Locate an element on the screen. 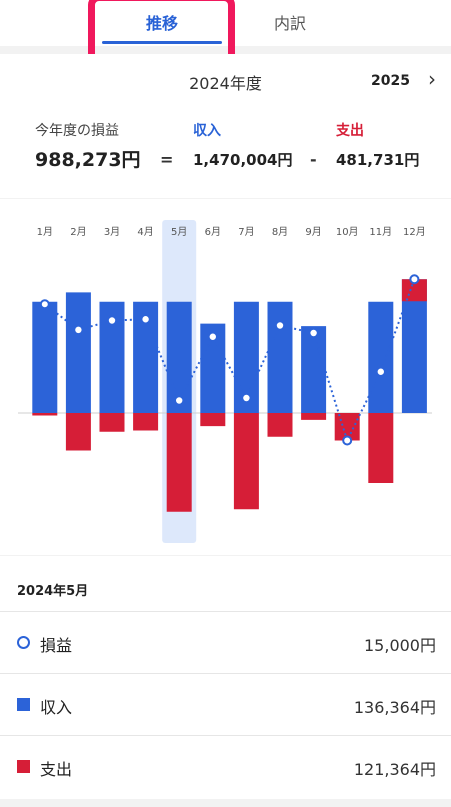  expense-value: 481,731円 is located at coordinates (378, 160).